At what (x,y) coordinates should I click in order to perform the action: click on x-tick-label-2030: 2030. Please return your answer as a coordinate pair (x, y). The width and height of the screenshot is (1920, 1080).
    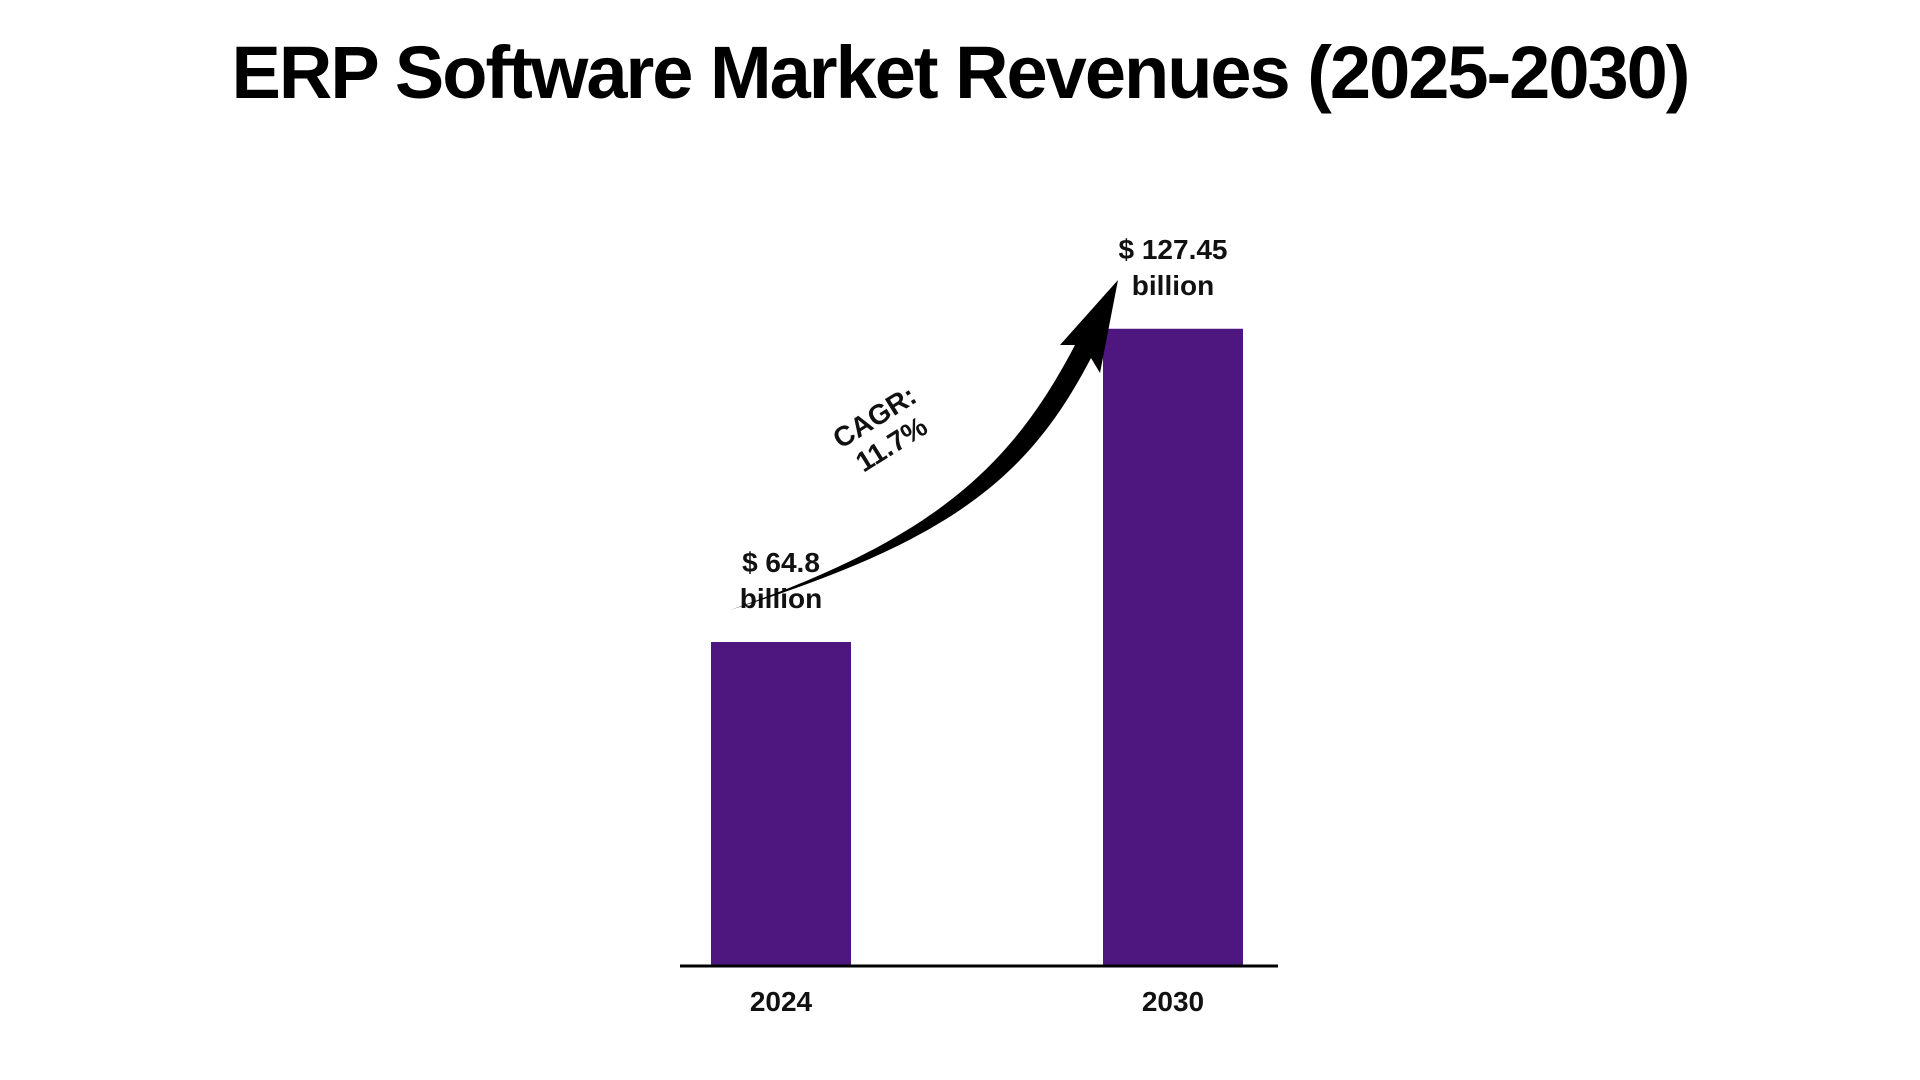
    Looking at the image, I should click on (1173, 1001).